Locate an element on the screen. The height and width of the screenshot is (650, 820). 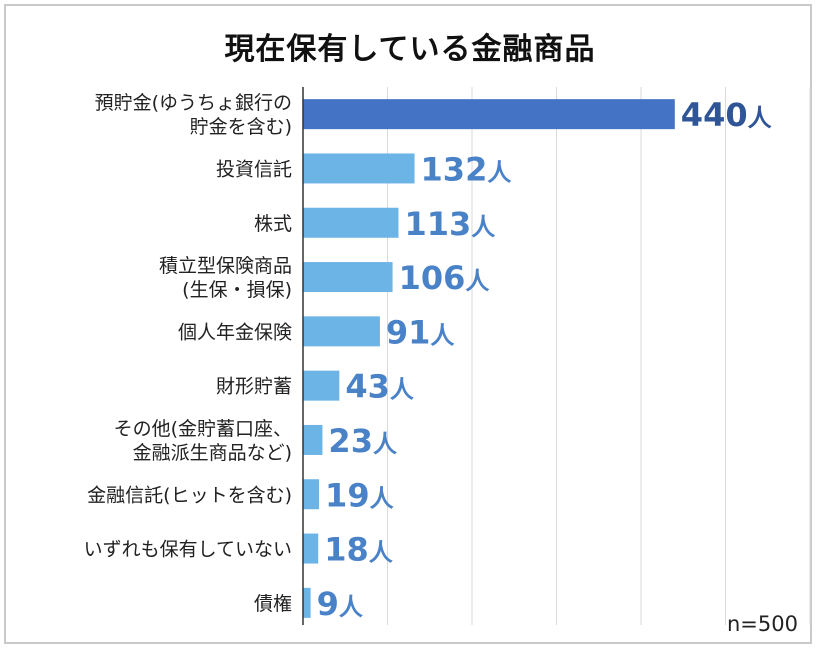
category-label: その他(金貯蓄口座、金融派生商品など) is located at coordinates (203, 441).